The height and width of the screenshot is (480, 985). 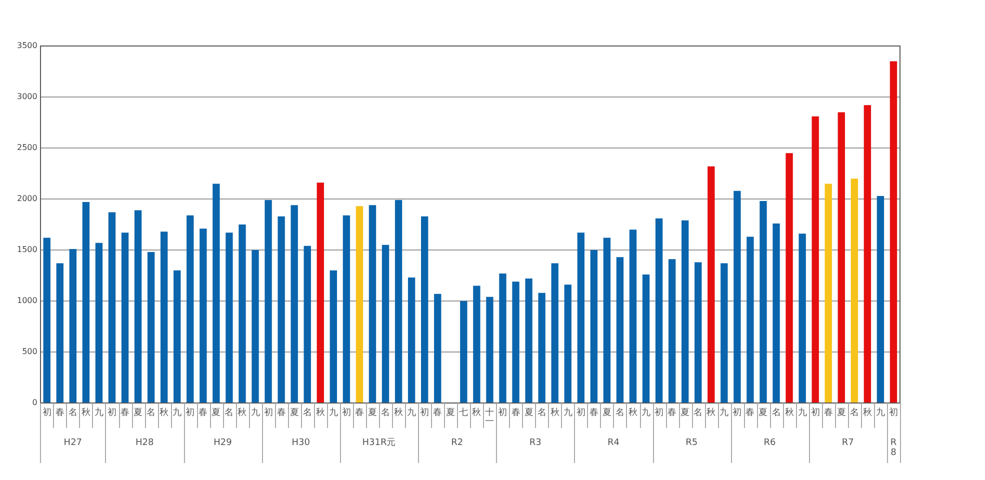 I want to click on text: H27, so click(x=73, y=443).